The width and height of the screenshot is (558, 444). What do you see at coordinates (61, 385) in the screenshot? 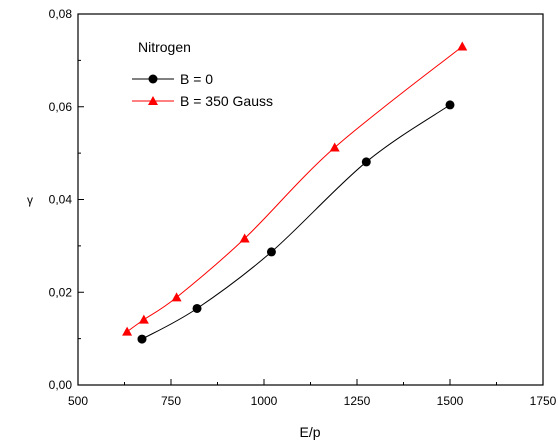
I see `y-tick-label: 0,00` at bounding box center [61, 385].